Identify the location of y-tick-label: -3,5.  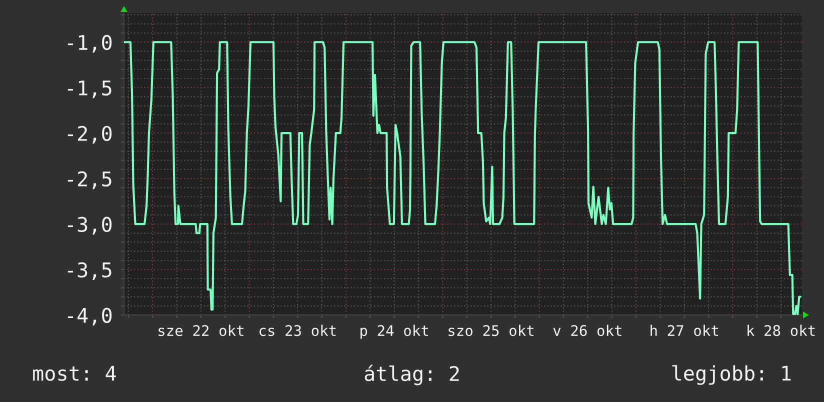
(90, 271).